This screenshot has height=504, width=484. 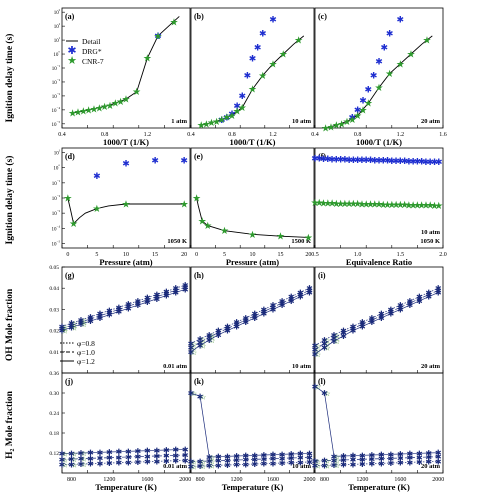 I want to click on ytick-exp-a: ⁻¹, so click(x=59, y=66).